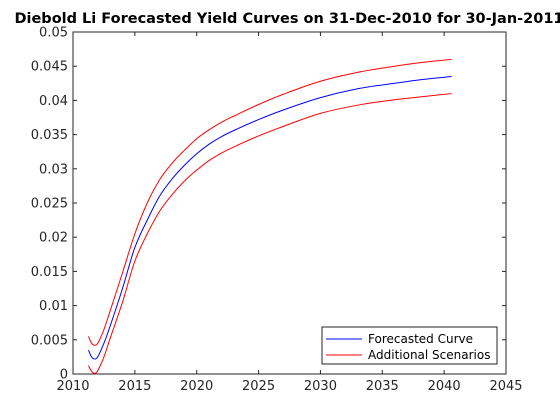 The width and height of the screenshot is (560, 420). Describe the element at coordinates (134, 386) in the screenshot. I see `x-tick-label: 2015` at that location.